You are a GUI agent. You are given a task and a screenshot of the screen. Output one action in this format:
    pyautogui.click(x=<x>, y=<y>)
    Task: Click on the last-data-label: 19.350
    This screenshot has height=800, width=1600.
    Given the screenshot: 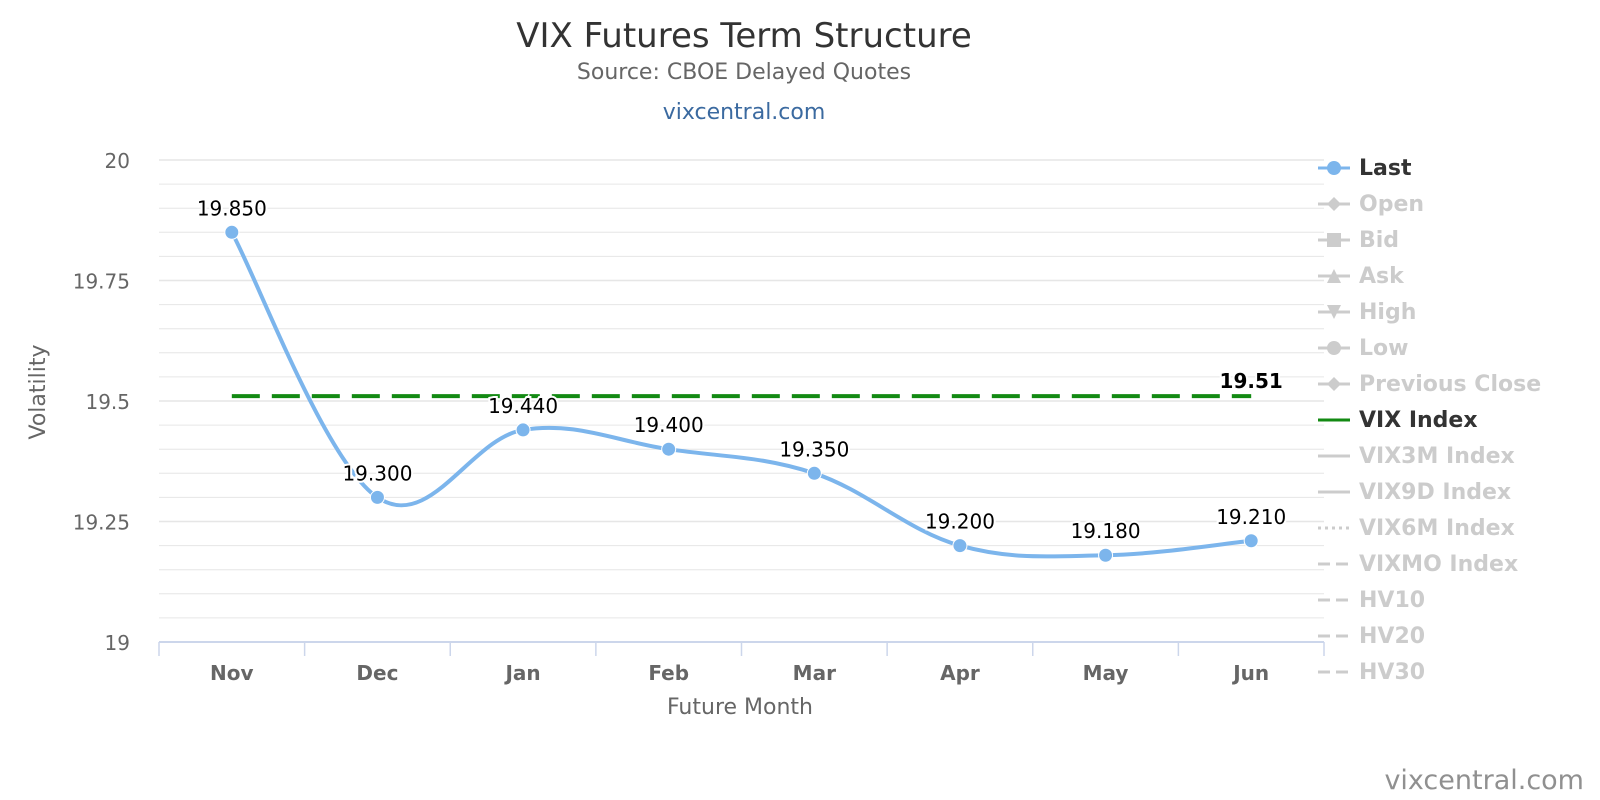 What is the action you would take?
    pyautogui.click(x=814, y=449)
    